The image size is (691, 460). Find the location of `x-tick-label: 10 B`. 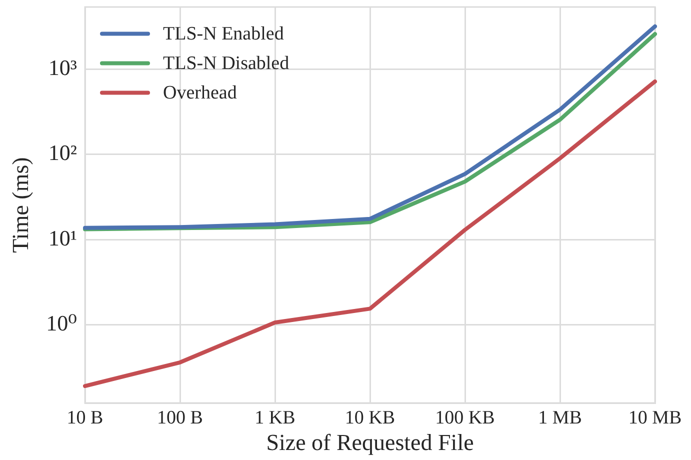

x-tick-label: 10 B is located at coordinates (85, 417).